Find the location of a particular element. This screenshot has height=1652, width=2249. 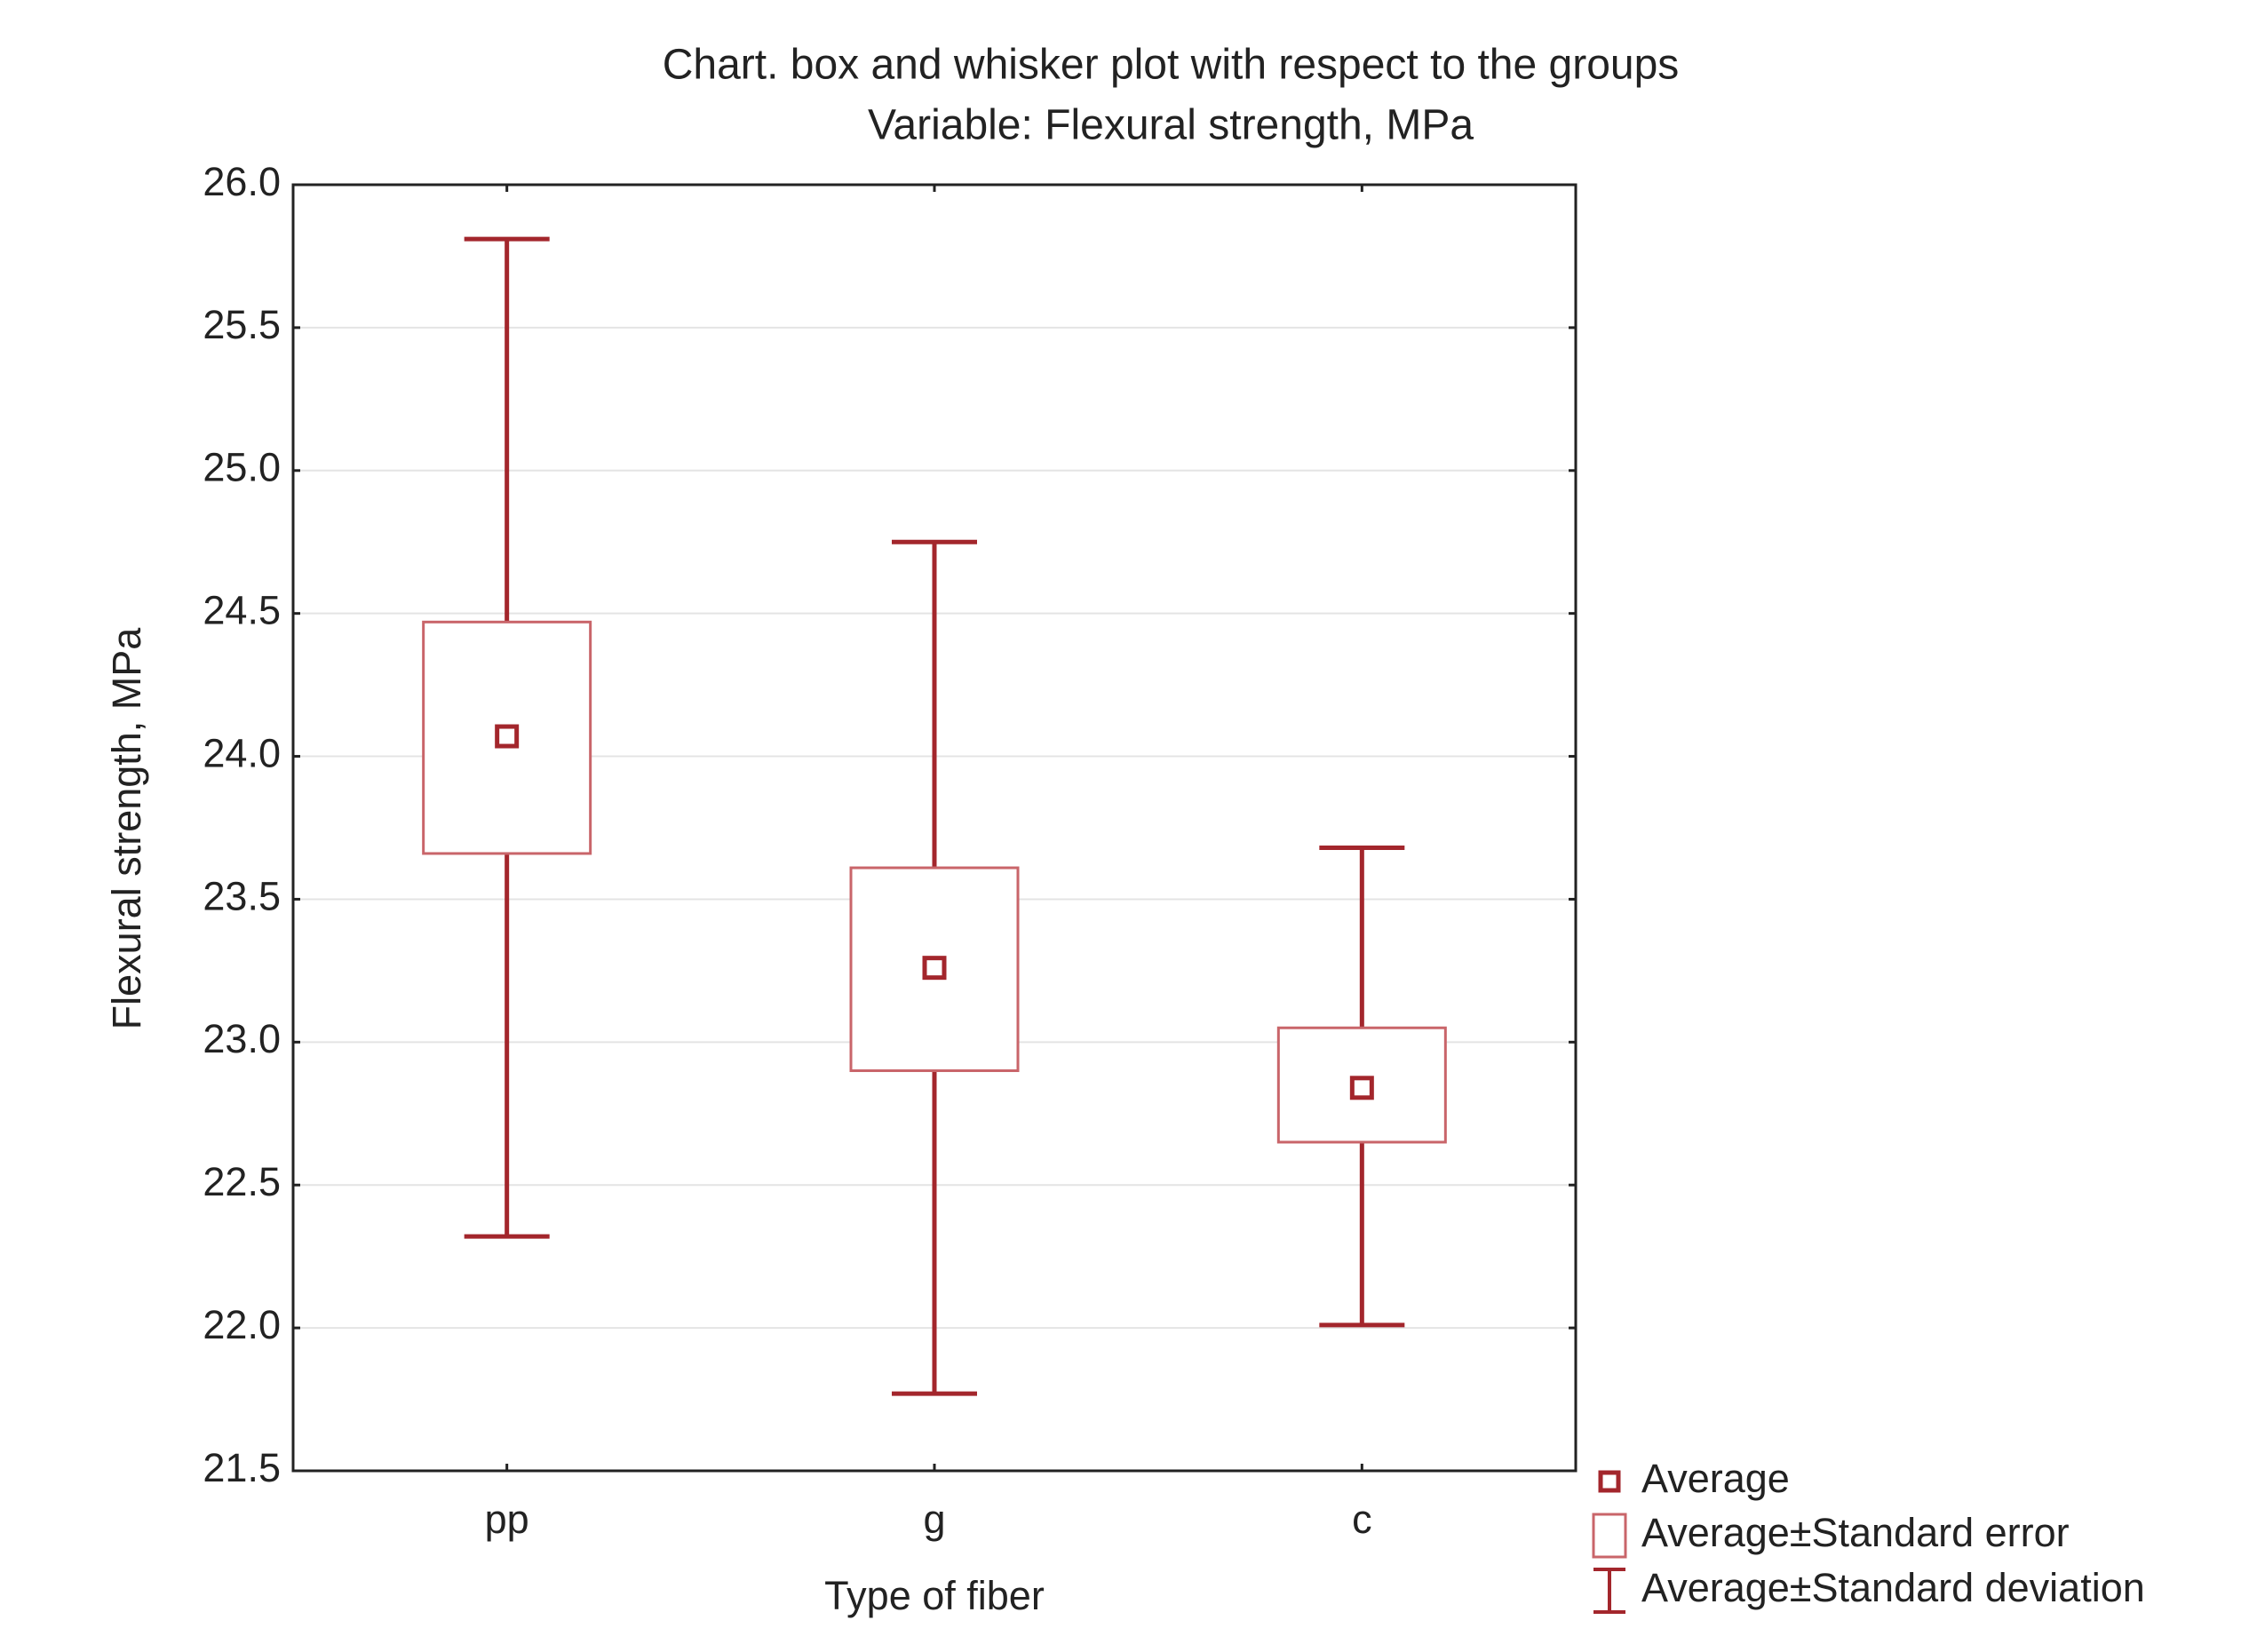

x-axis-label: Type of fiber is located at coordinates (934, 1595).